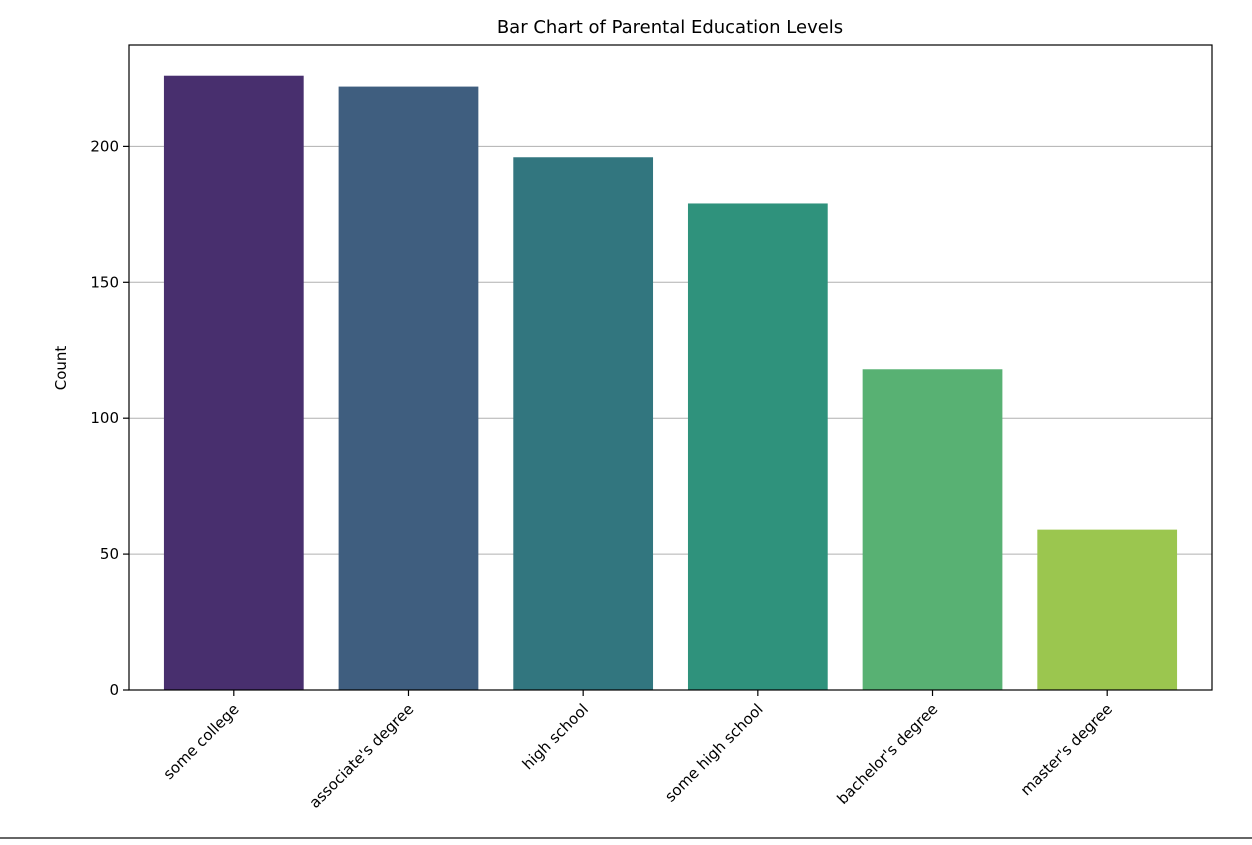  Describe the element at coordinates (757, 446) in the screenshot. I see `bar-some-high-school` at that location.